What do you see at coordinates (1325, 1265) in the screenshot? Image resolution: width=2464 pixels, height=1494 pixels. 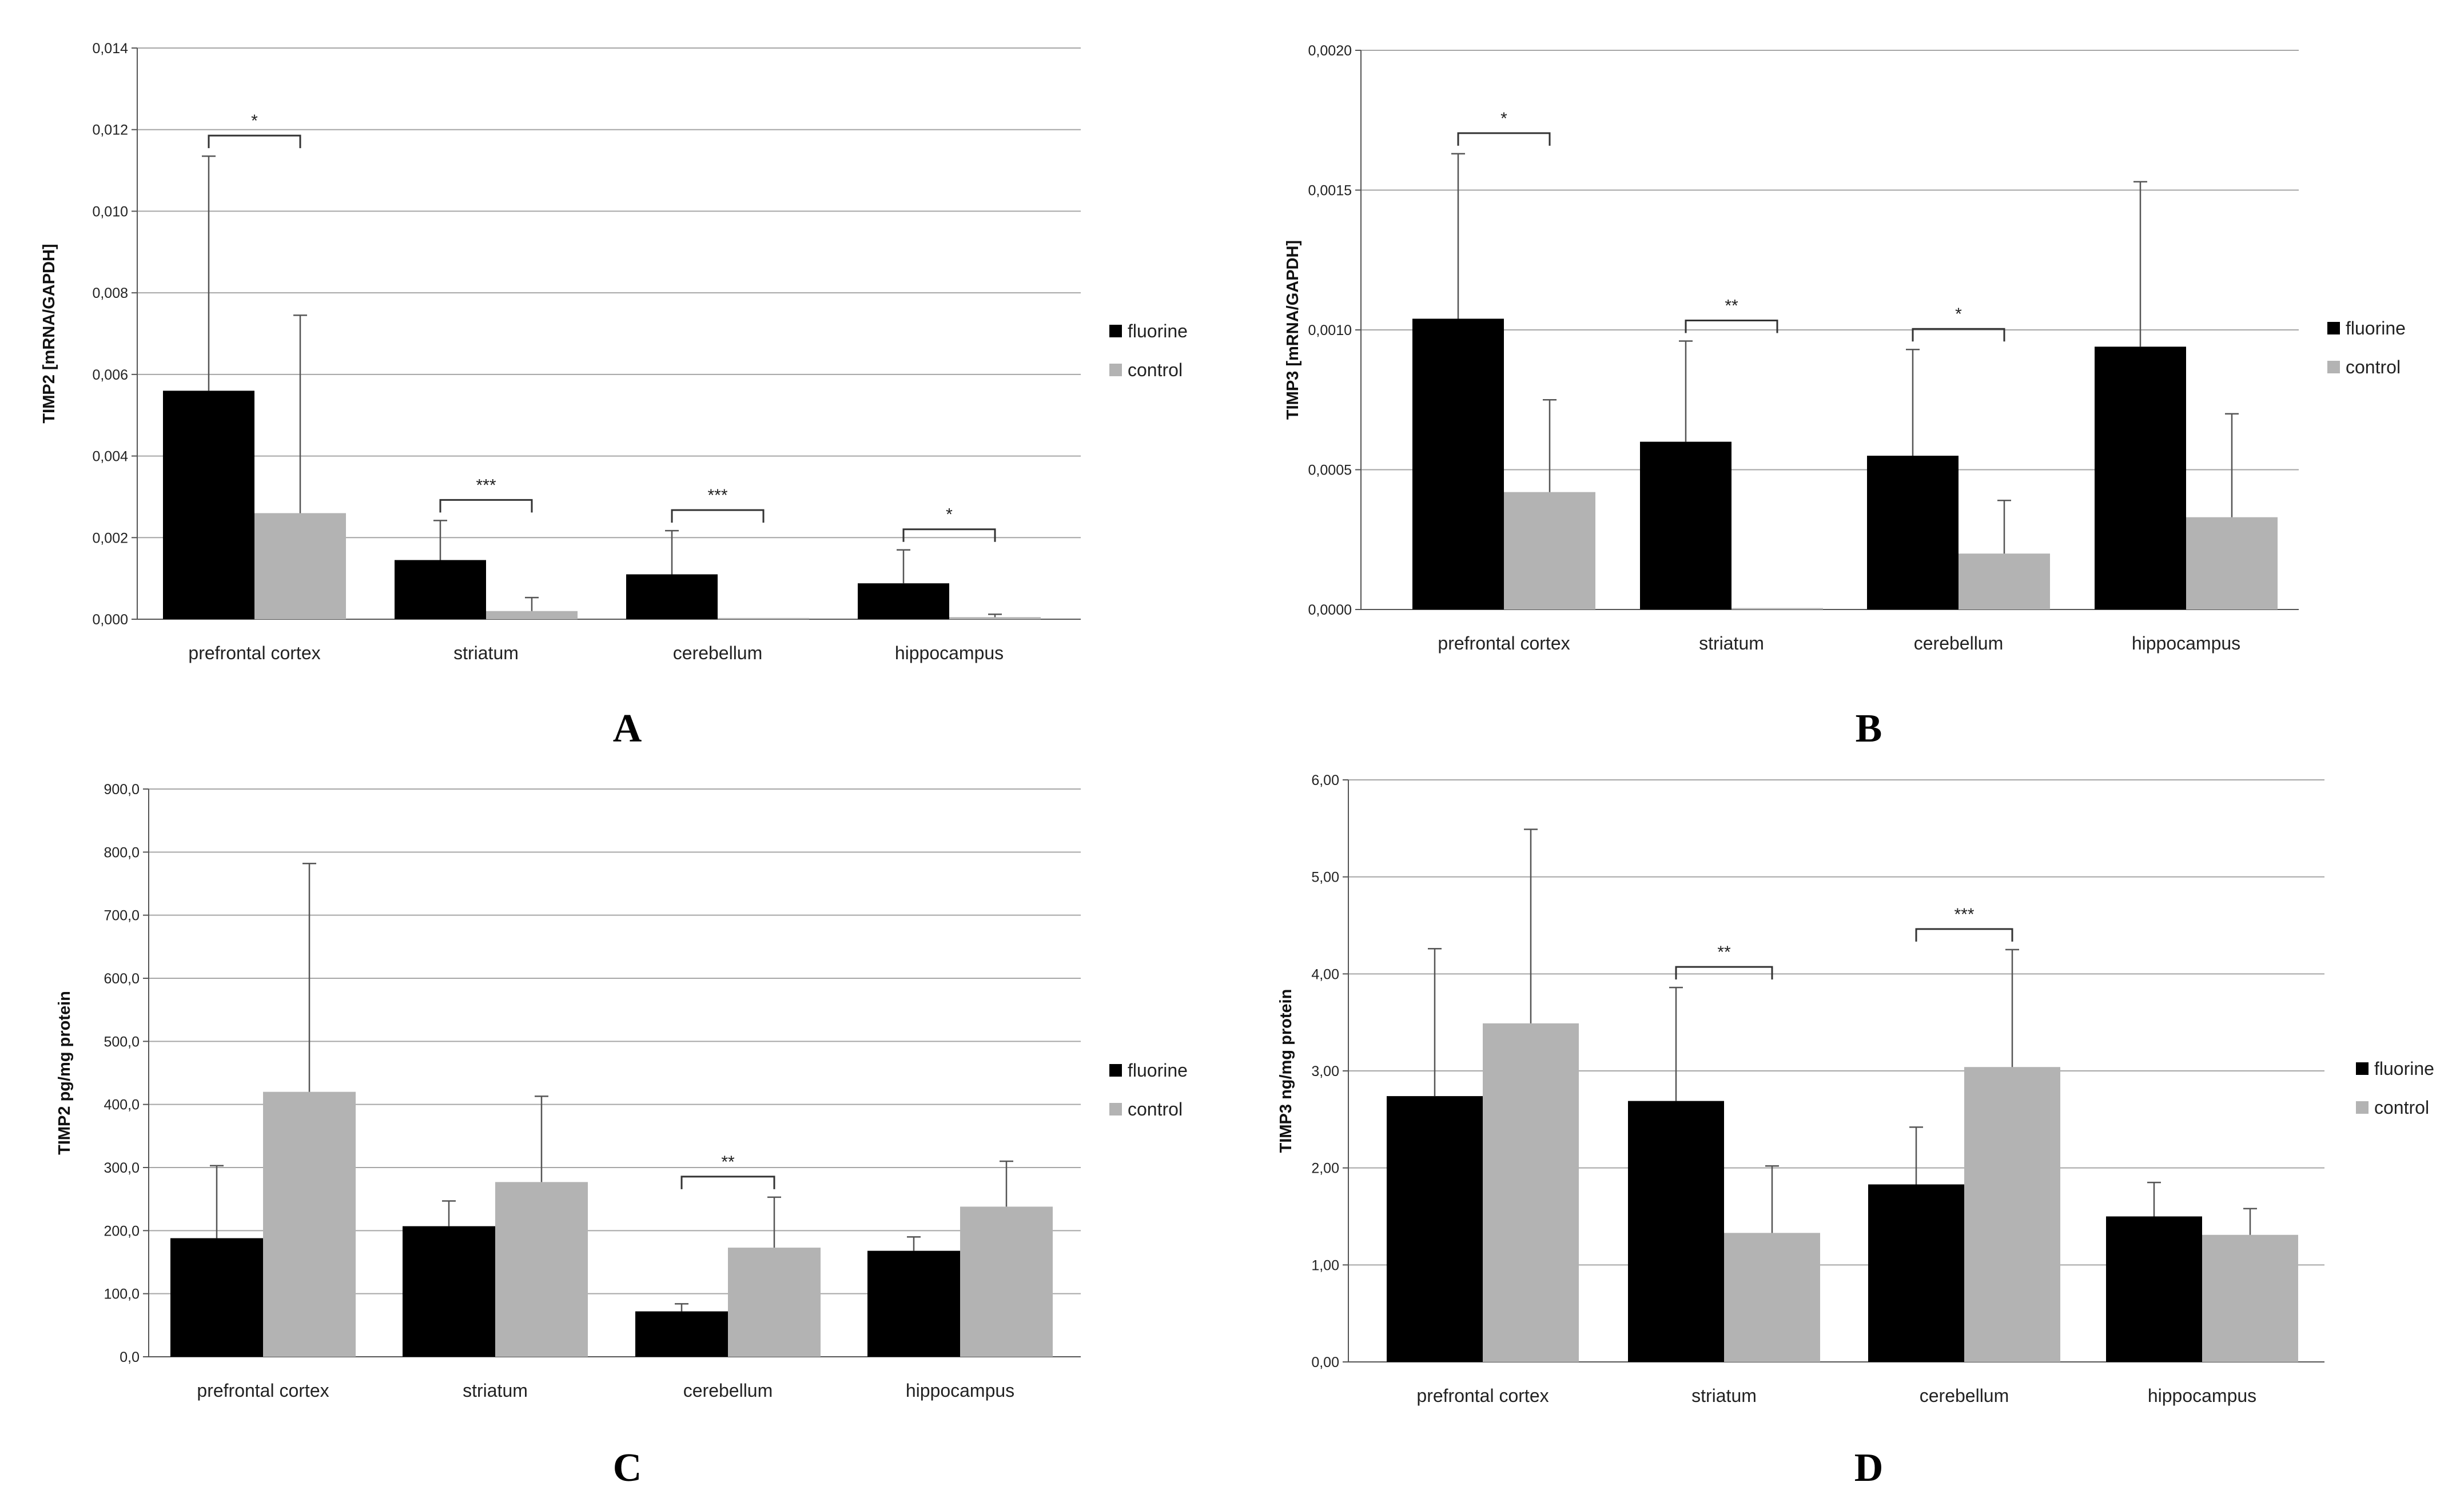 I see `y-tick-label: 1,00` at bounding box center [1325, 1265].